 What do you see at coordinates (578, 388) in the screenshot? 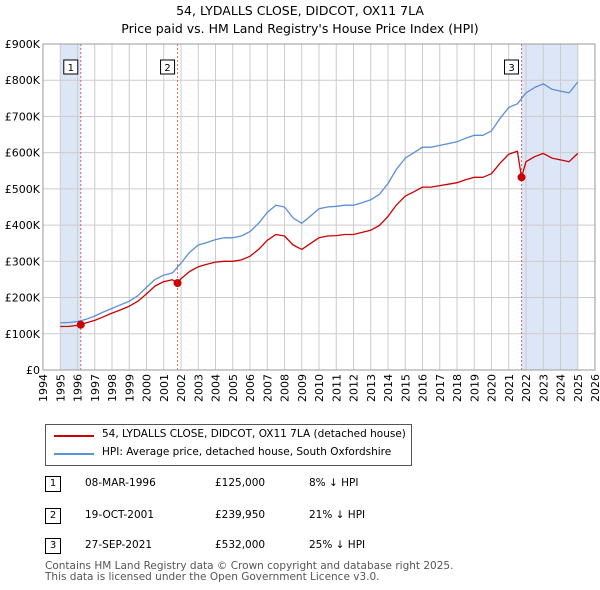
I see `x-tick-label: 2025` at bounding box center [578, 388].